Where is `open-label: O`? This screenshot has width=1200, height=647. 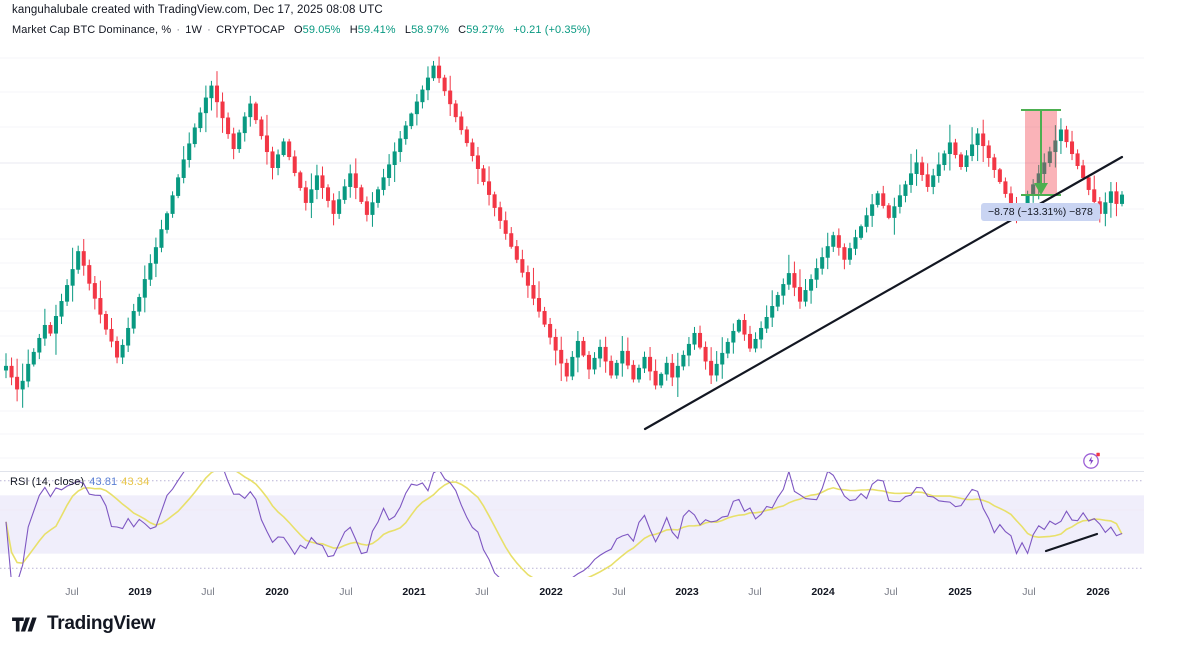 open-label: O is located at coordinates (298, 30).